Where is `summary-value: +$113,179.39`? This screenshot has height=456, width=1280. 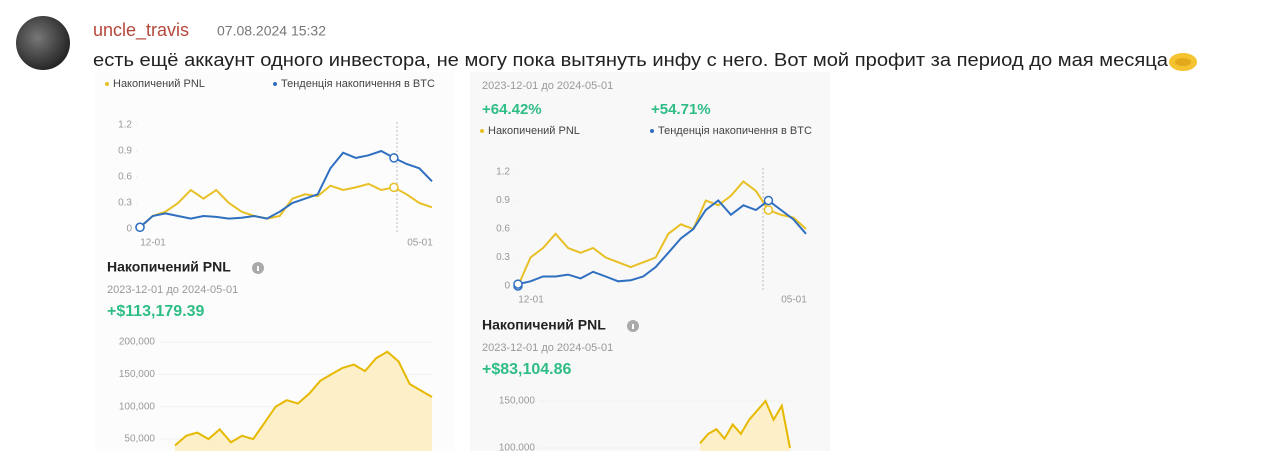
summary-value: +$113,179.39 is located at coordinates (156, 311).